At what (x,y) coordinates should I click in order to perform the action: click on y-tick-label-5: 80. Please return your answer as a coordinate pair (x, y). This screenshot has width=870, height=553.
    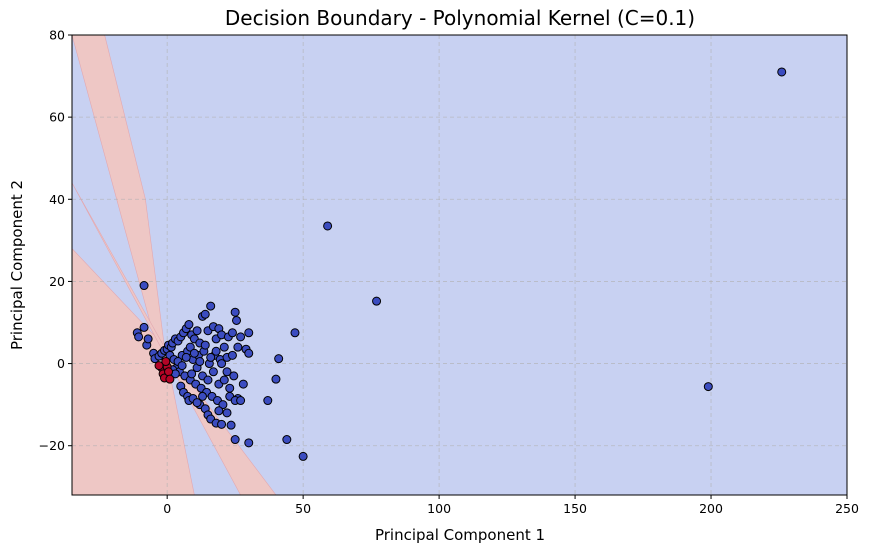
    Looking at the image, I should click on (57, 35).